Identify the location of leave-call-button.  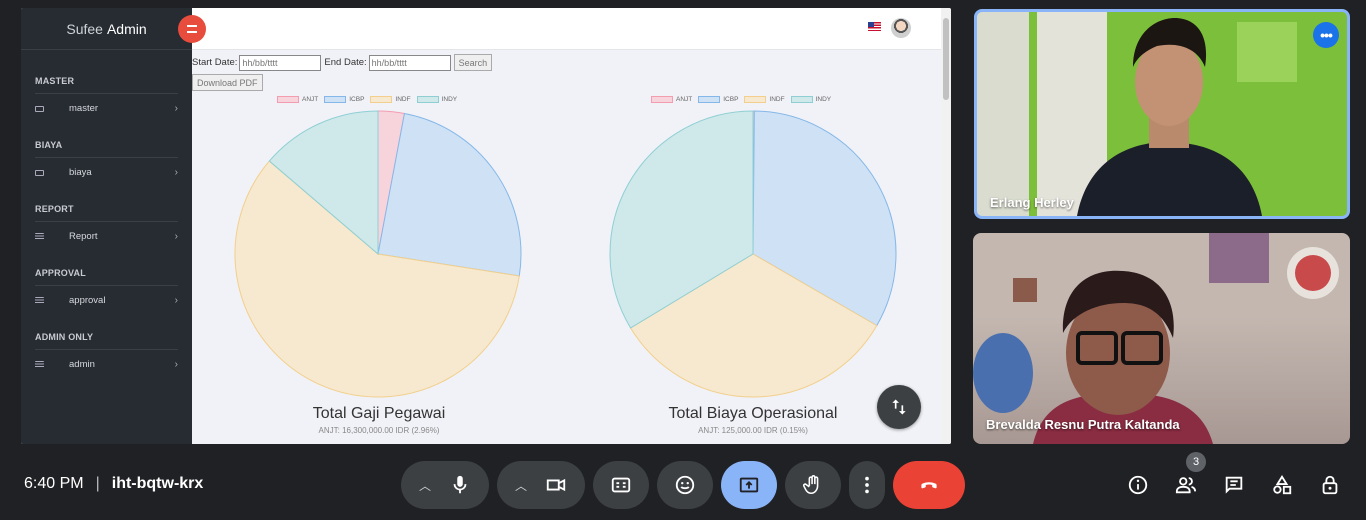
(929, 485).